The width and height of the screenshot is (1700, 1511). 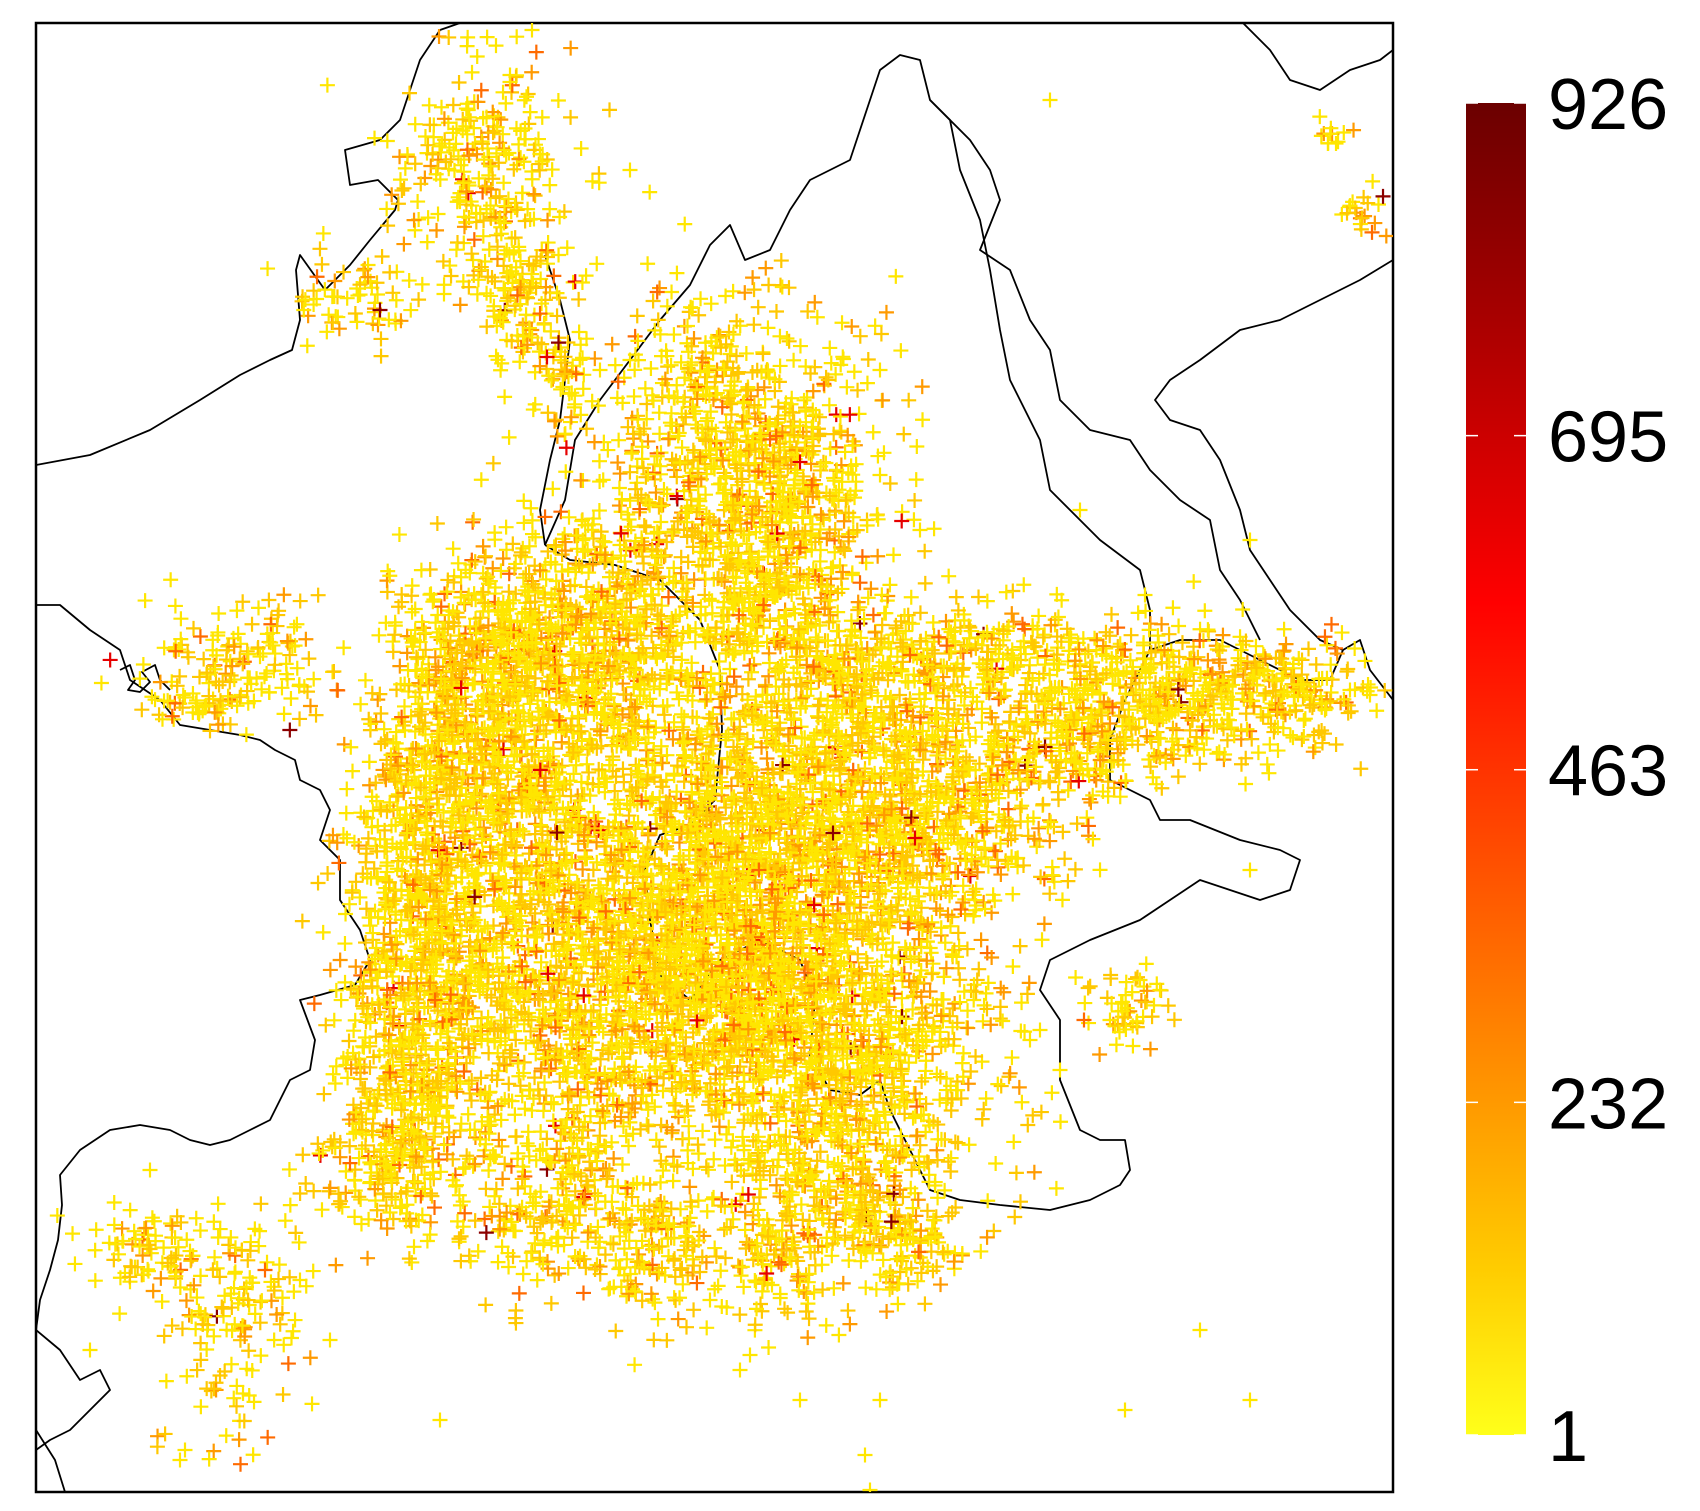 What do you see at coordinates (1095, 370) in the screenshot?
I see `boundary-east-inner` at bounding box center [1095, 370].